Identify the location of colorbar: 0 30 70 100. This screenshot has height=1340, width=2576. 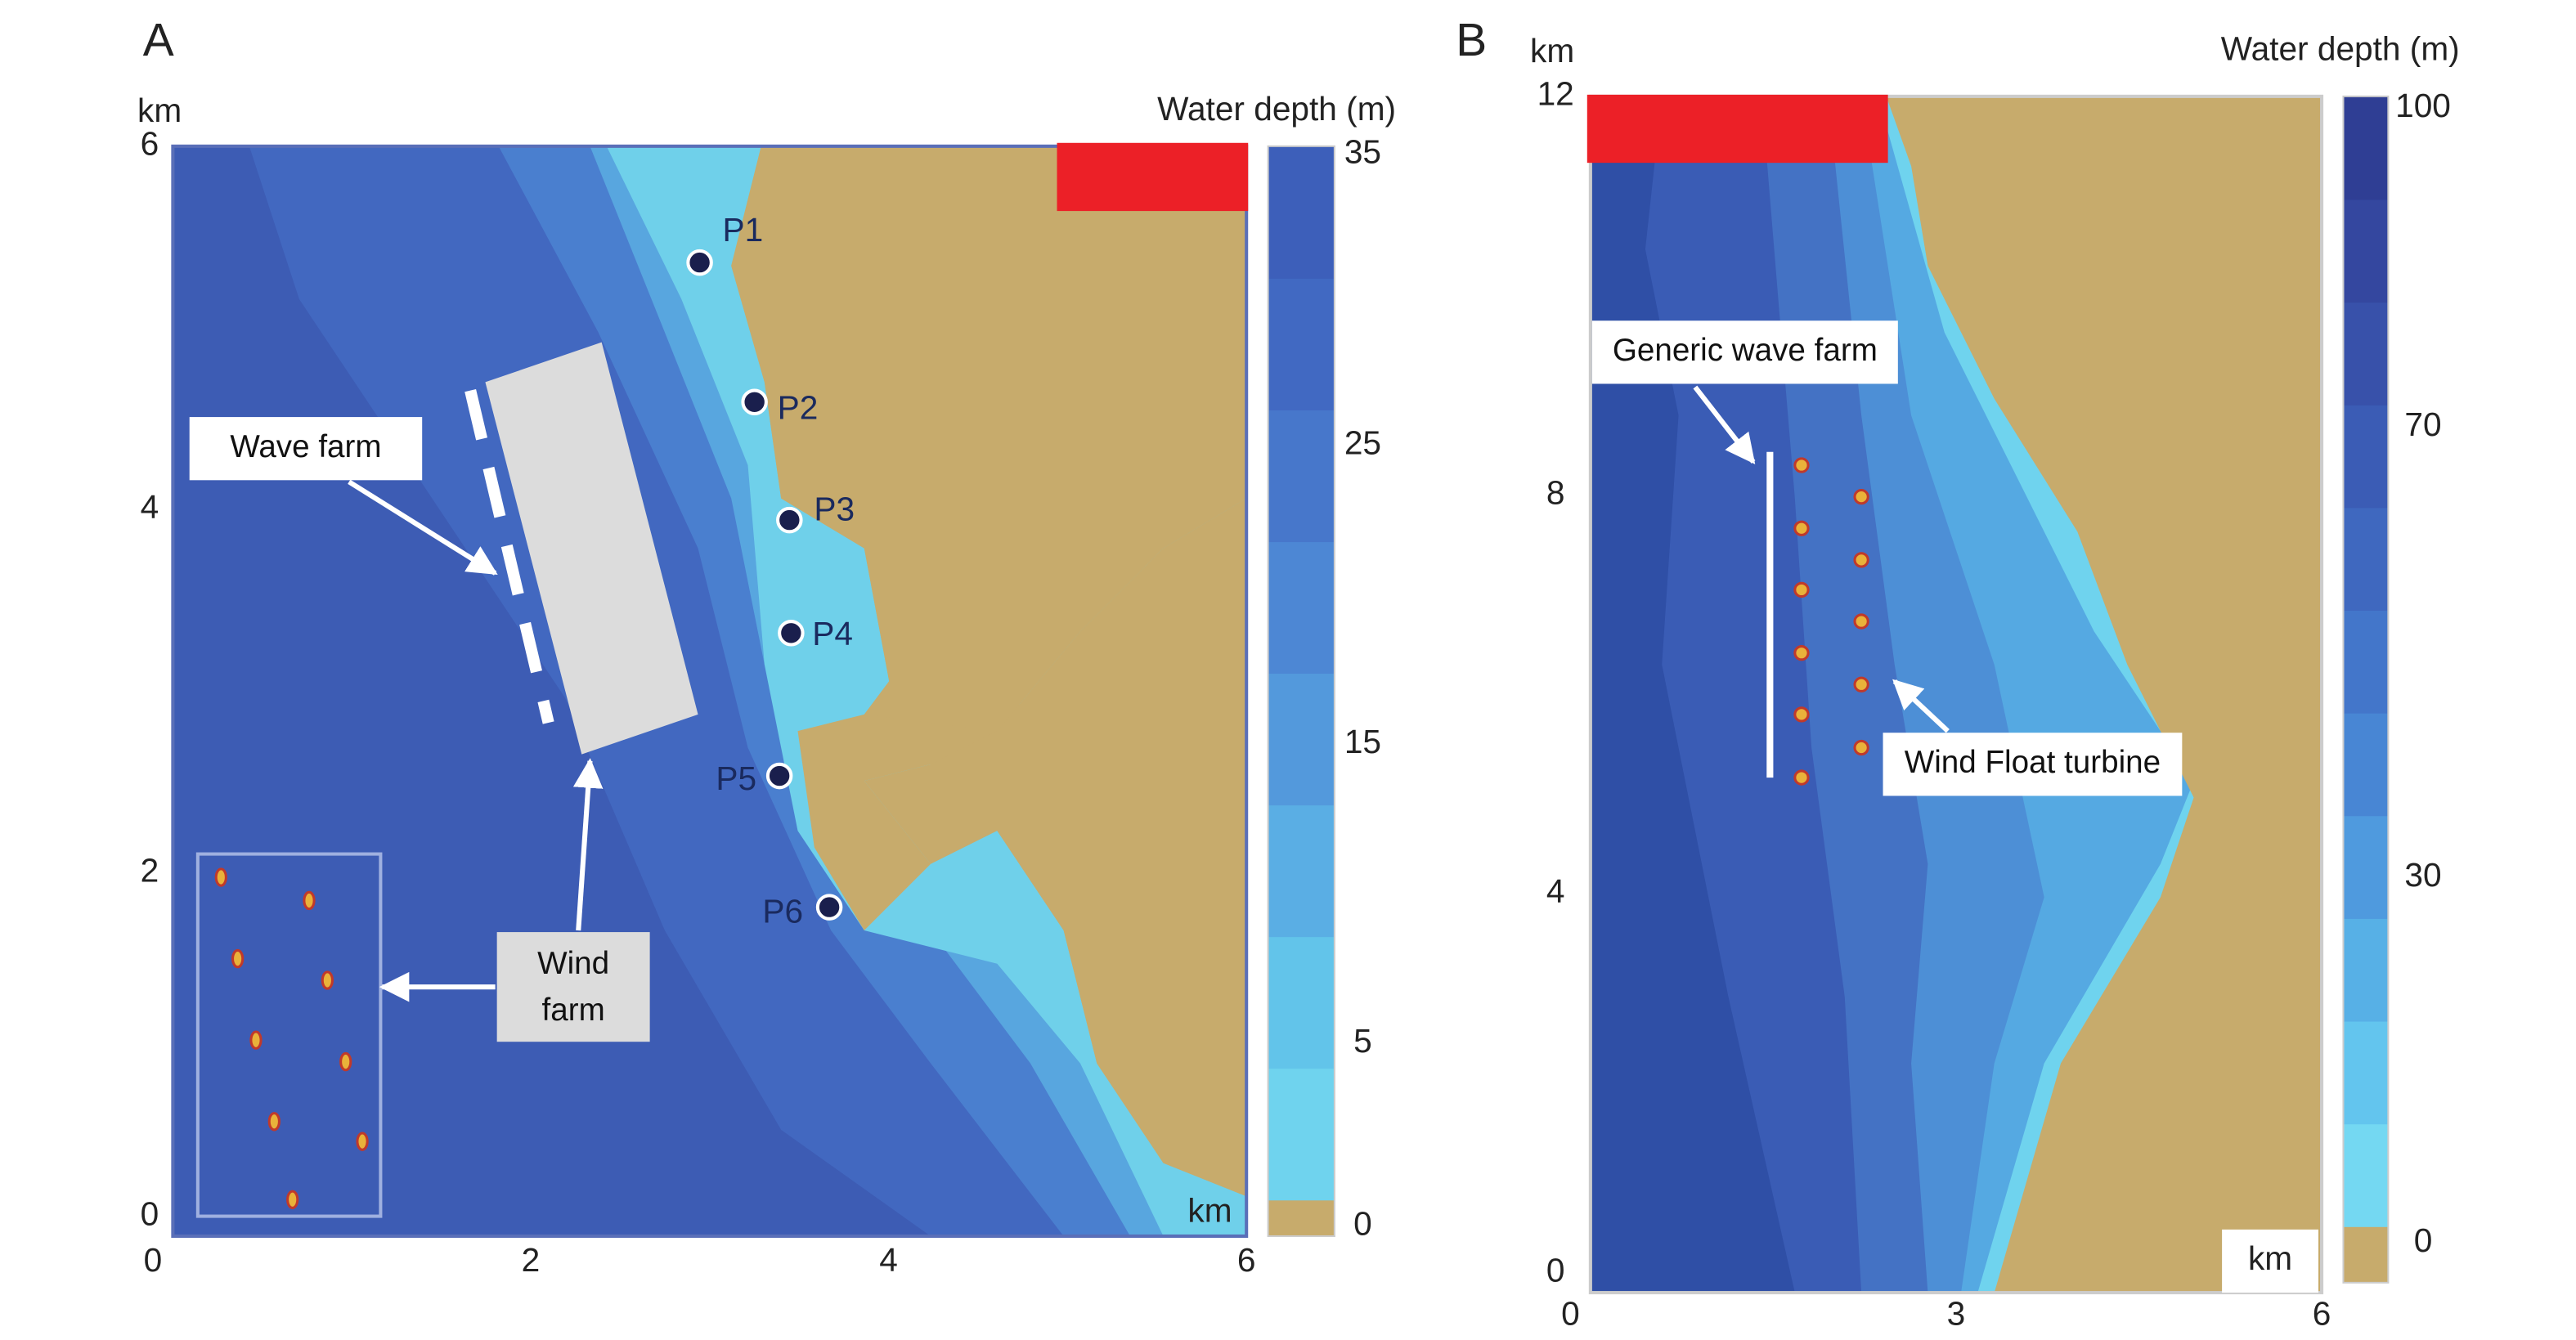
(2397, 685).